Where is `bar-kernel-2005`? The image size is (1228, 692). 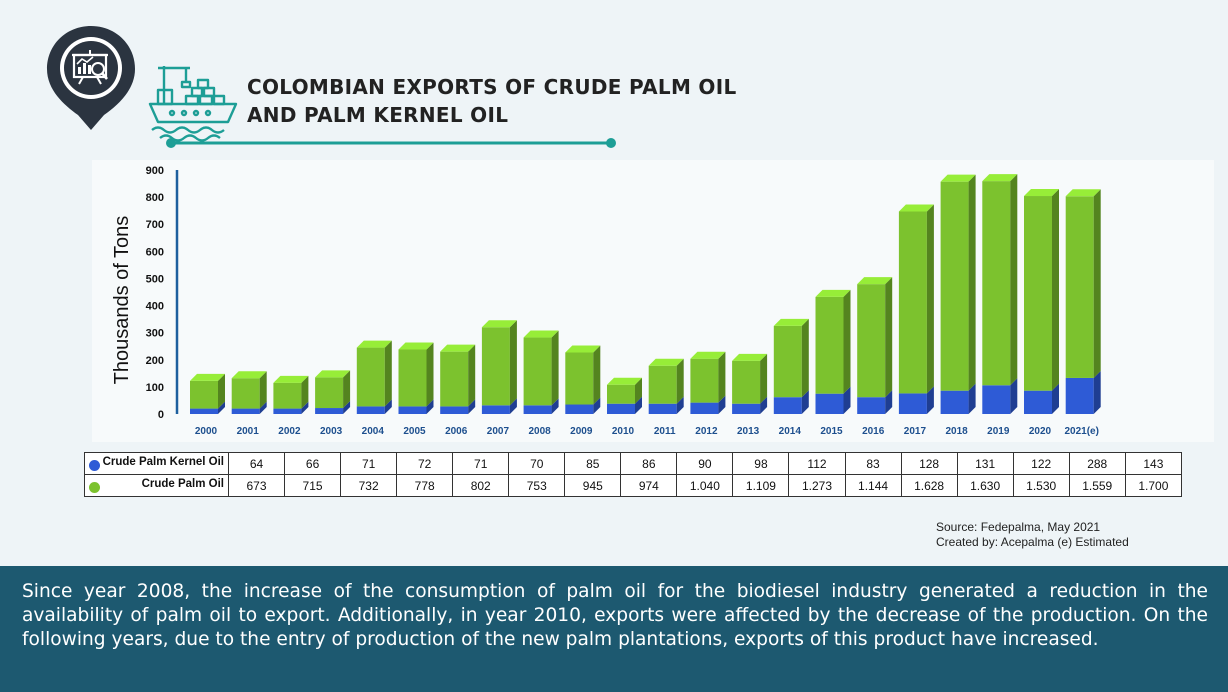
bar-kernel-2005 is located at coordinates (416, 406).